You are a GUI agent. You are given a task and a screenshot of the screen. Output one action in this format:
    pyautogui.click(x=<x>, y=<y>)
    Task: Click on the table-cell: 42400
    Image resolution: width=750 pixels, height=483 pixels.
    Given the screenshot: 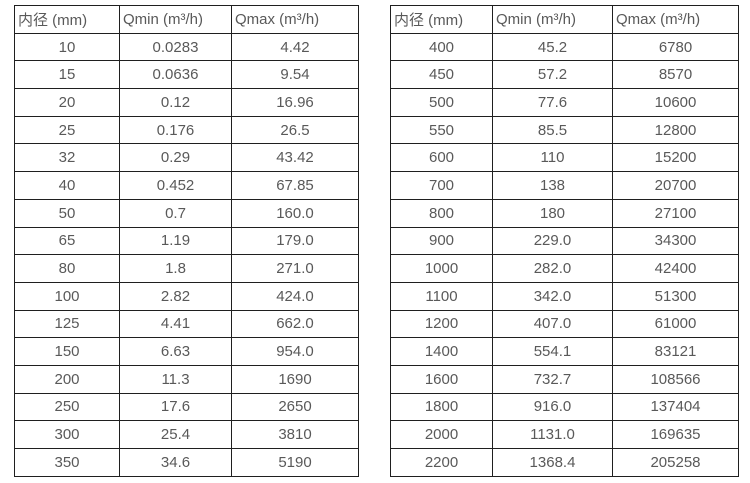 What is the action you would take?
    pyautogui.click(x=675, y=268)
    